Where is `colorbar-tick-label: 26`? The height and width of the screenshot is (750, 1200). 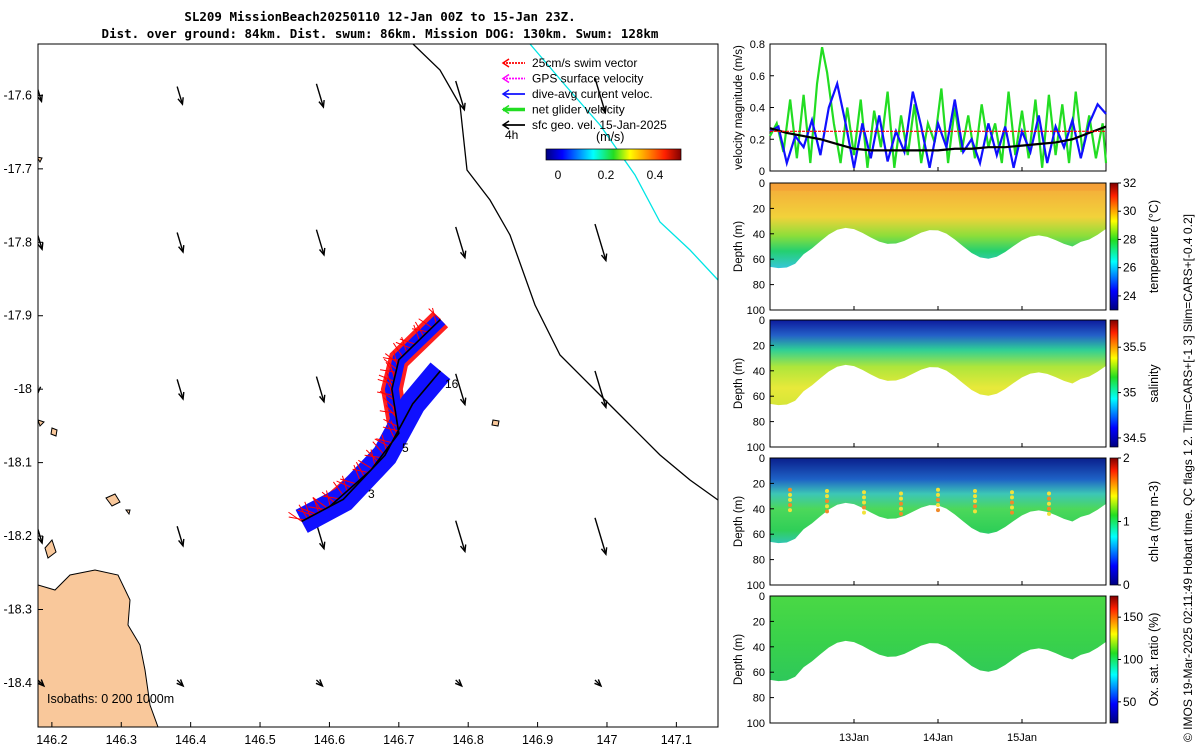
colorbar-tick-label: 26 is located at coordinates (1130, 268).